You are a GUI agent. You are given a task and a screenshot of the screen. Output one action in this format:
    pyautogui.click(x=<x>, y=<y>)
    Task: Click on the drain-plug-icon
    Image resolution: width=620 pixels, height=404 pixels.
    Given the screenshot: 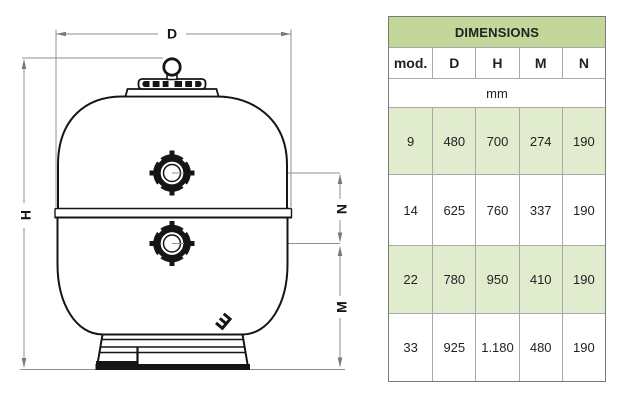 What is the action you would take?
    pyautogui.click(x=224, y=321)
    